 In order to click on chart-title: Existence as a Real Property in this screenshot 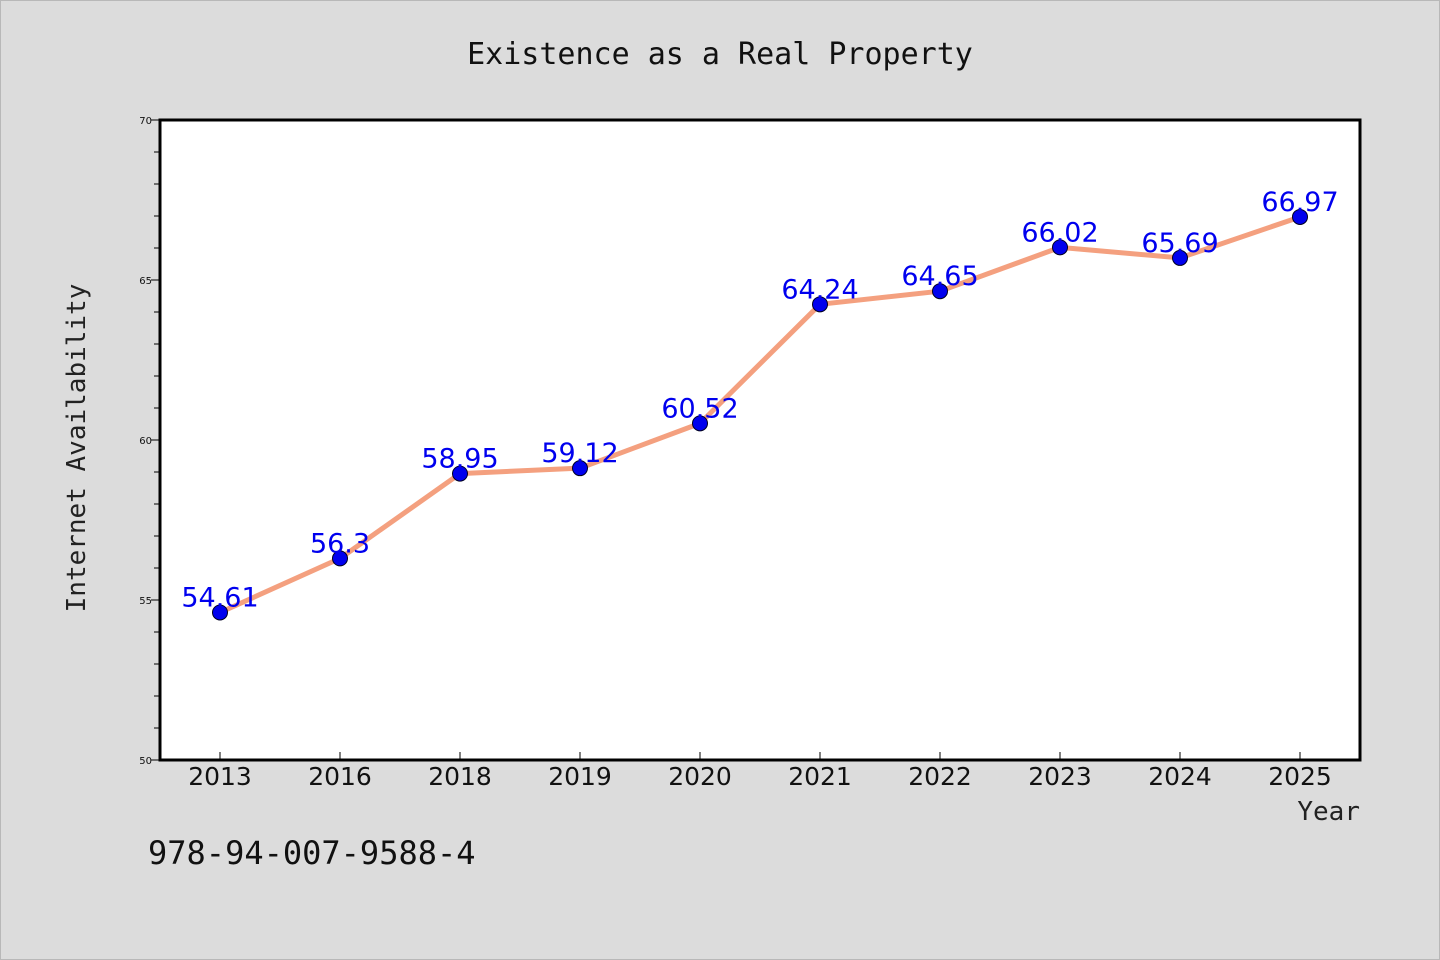, I will do `click(720, 54)`.